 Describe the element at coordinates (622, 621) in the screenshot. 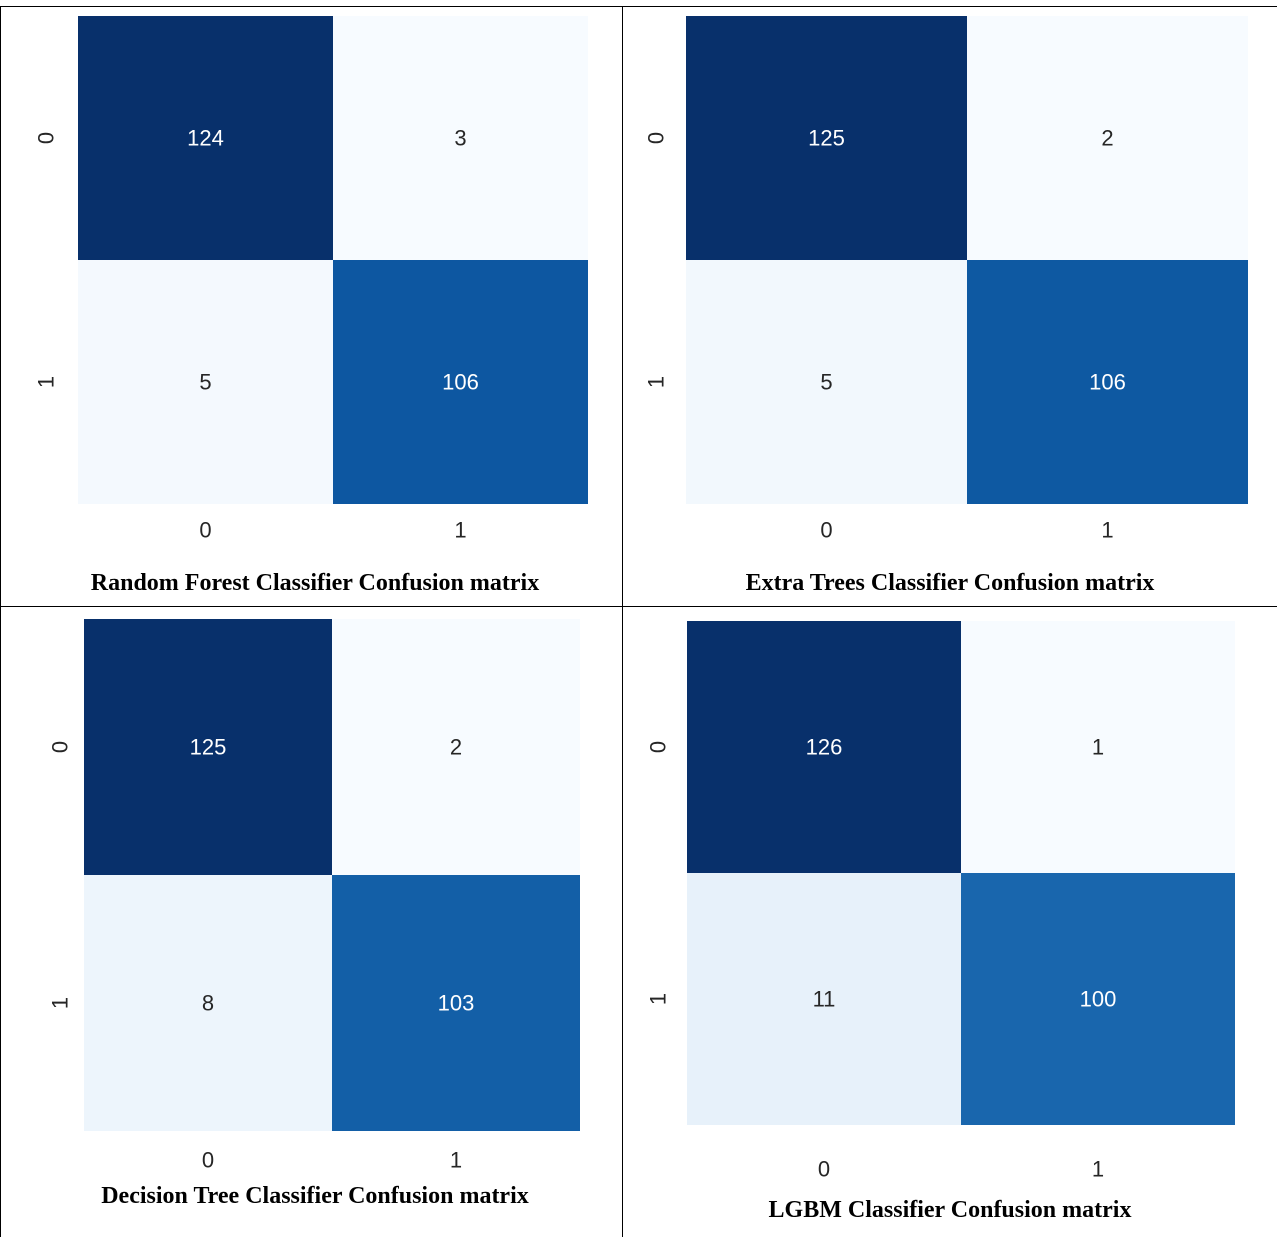

I see `table-border-center` at that location.